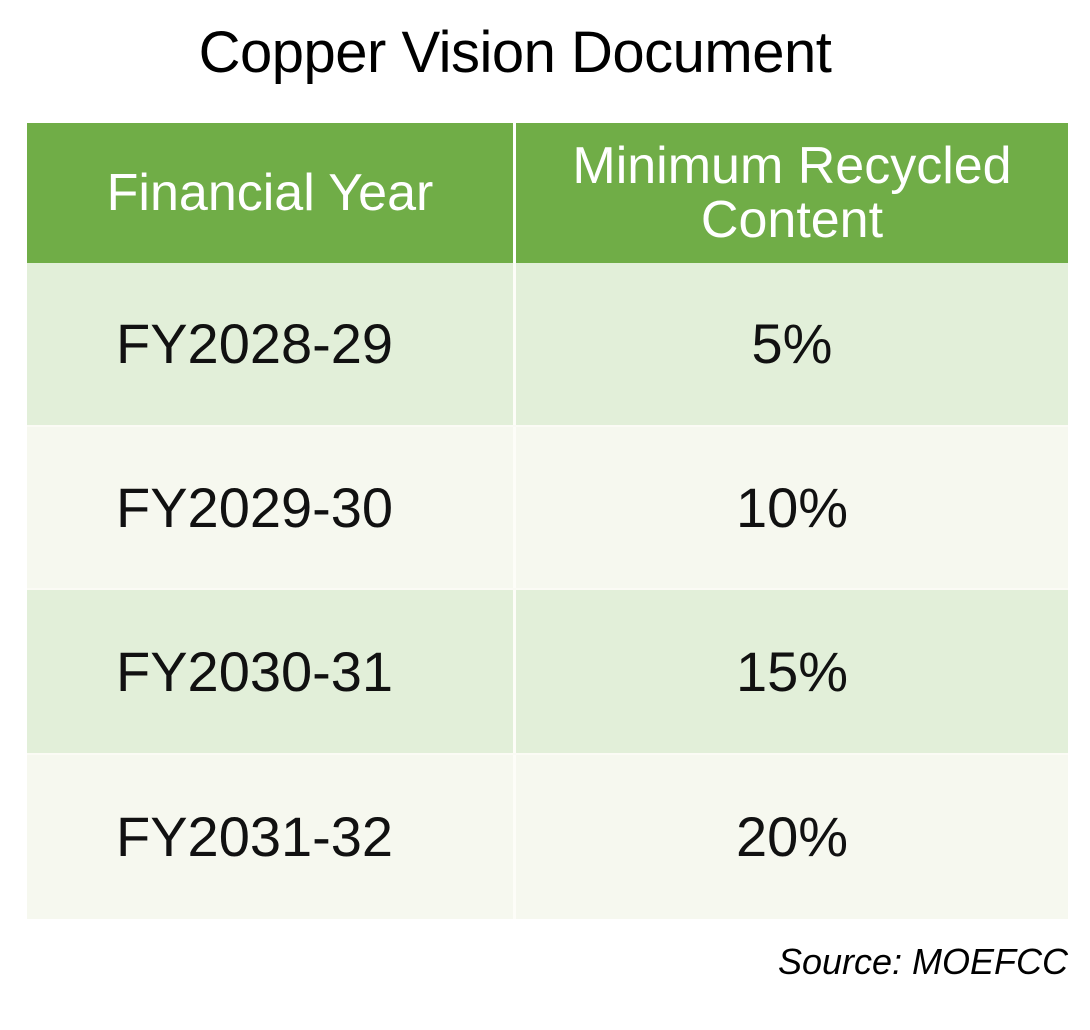  Describe the element at coordinates (792, 671) in the screenshot. I see `table-cell-content: 15%` at that location.